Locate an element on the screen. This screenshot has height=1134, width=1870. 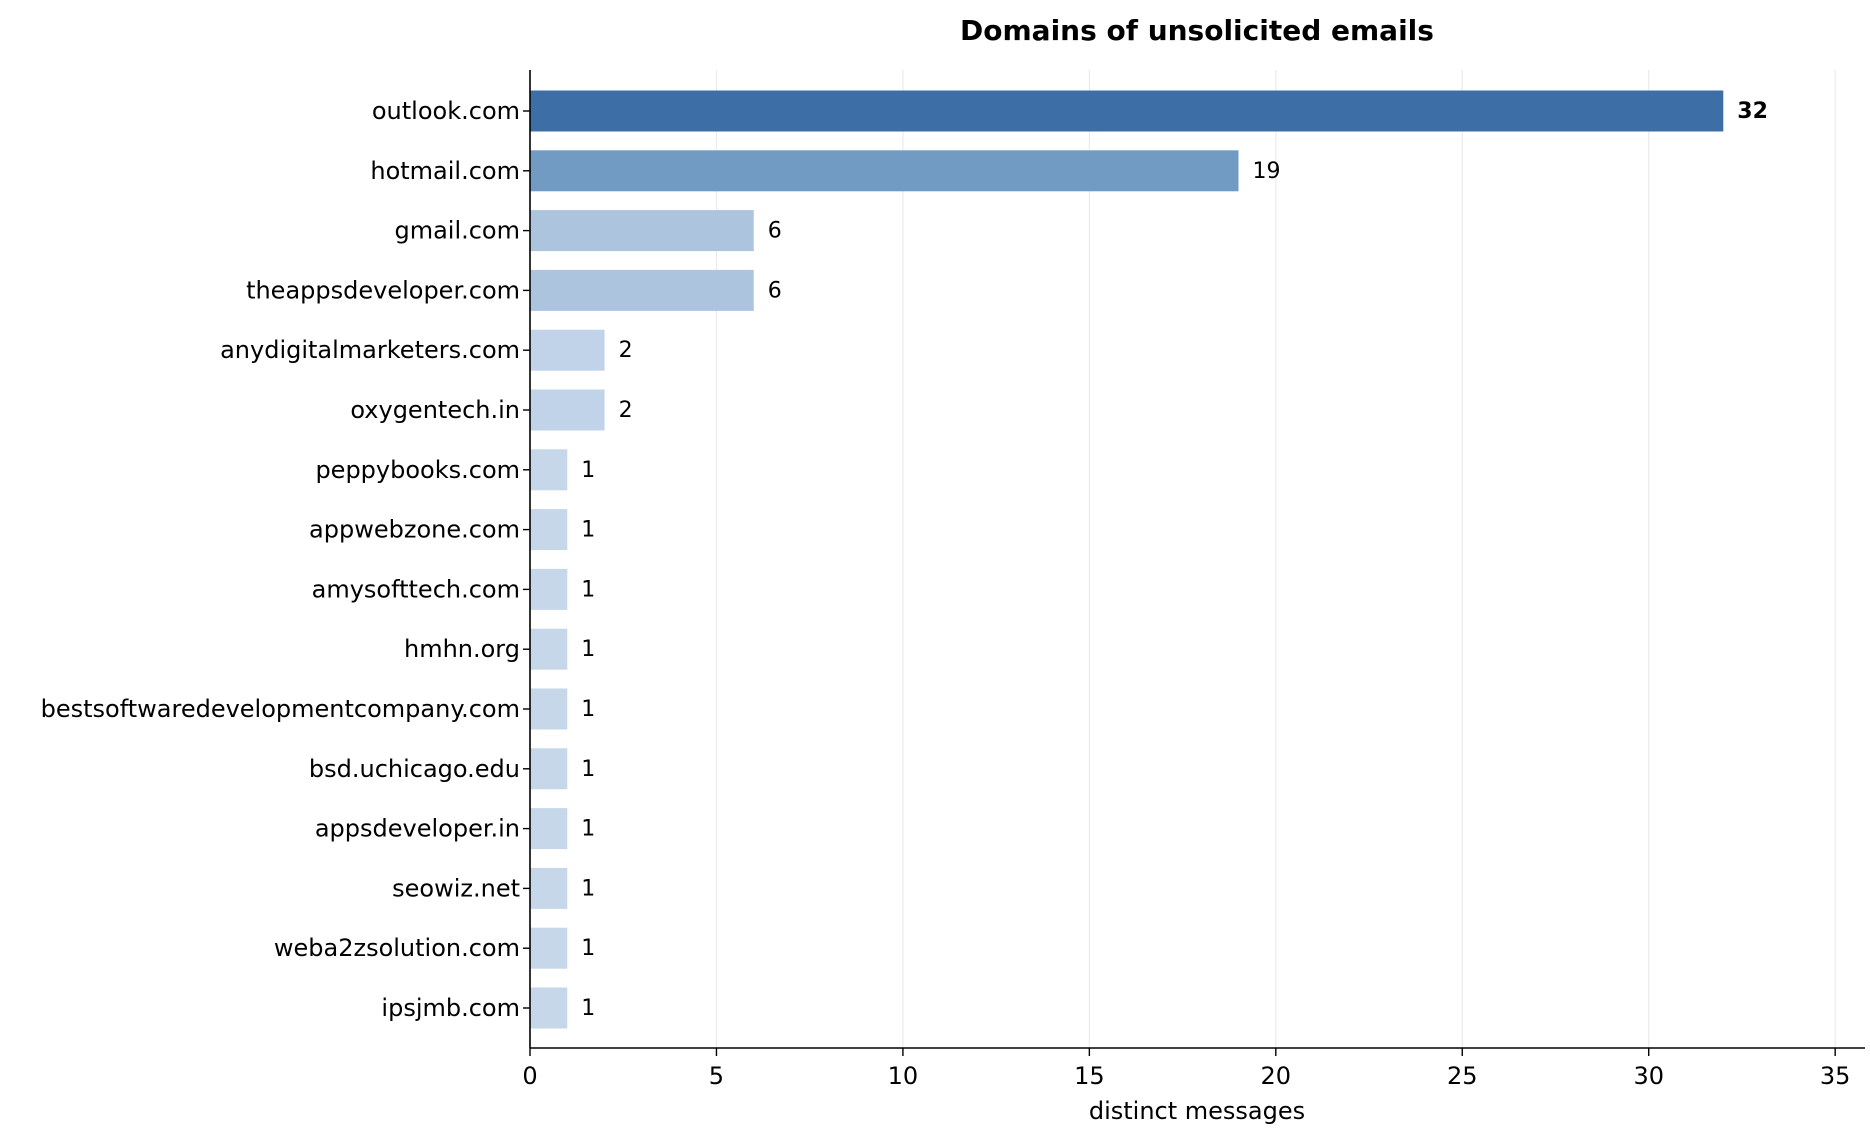
y-tick-label: peppybooks.com is located at coordinates (417, 470).